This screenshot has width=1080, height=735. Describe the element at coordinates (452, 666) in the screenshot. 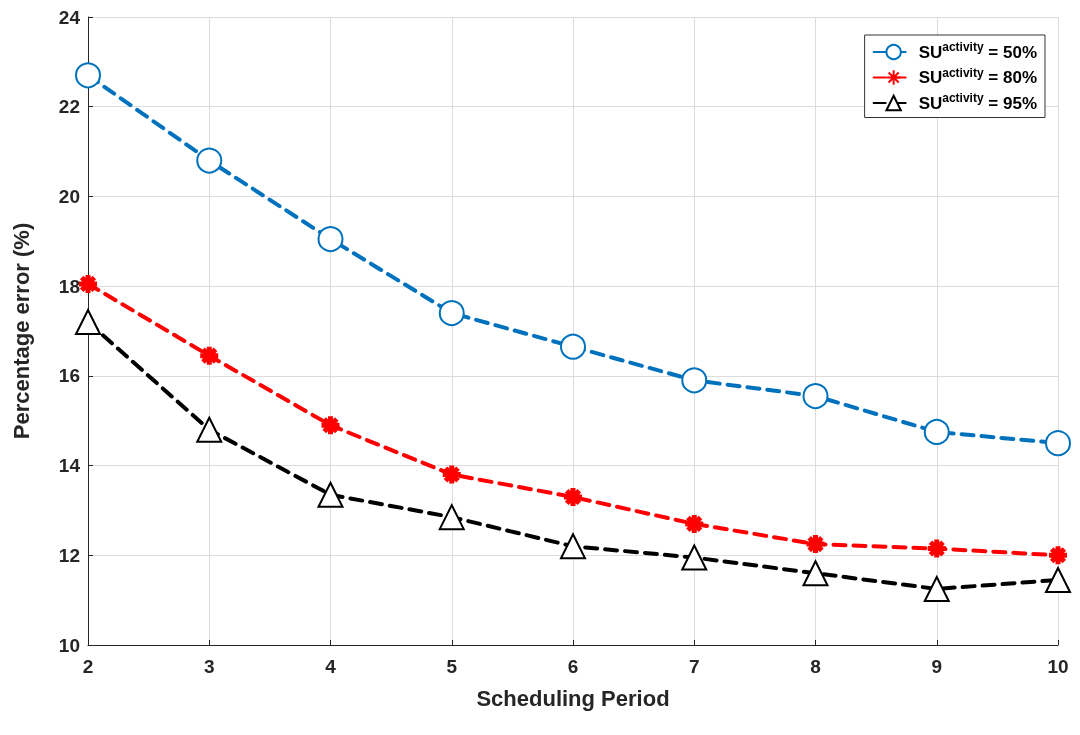

I see `x-tick-label: 5` at that location.